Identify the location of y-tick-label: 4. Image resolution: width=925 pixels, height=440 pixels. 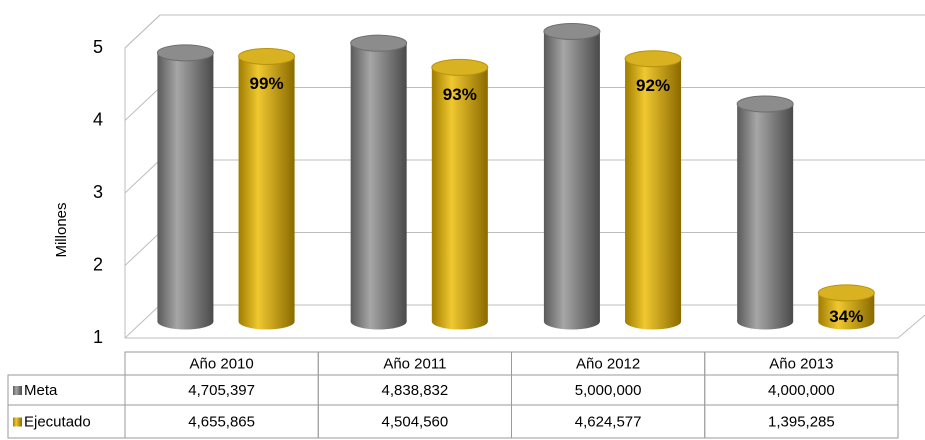
(98, 119).